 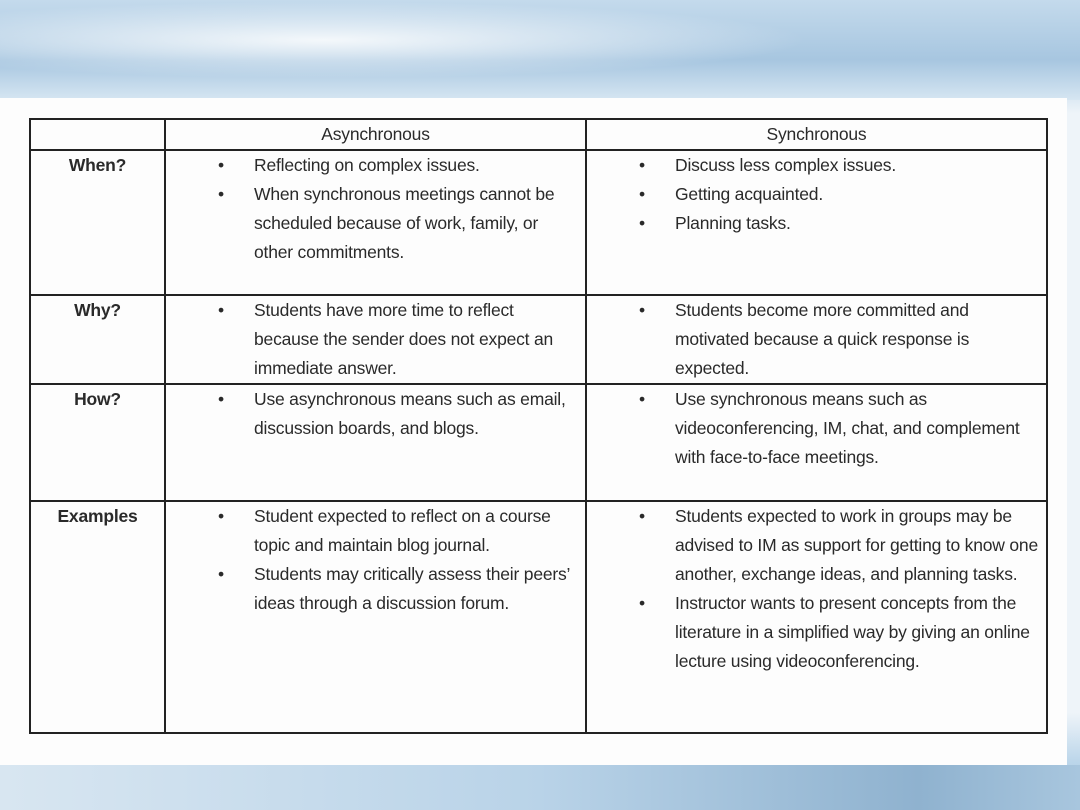 What do you see at coordinates (97, 442) in the screenshot?
I see `row-label: How?` at bounding box center [97, 442].